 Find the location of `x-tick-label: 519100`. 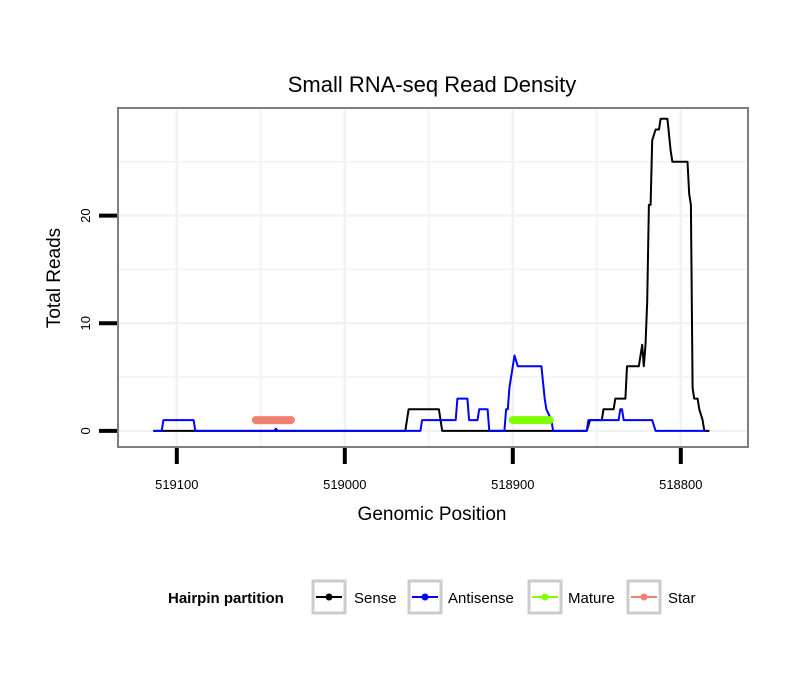

x-tick-label: 519100 is located at coordinates (176, 484).